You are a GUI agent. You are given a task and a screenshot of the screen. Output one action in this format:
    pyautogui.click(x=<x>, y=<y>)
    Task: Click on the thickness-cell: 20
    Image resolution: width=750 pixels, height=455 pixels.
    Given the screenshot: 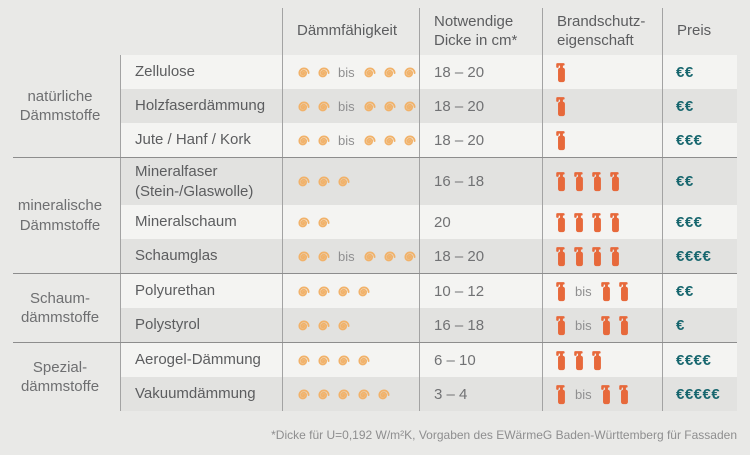 What is the action you would take?
    pyautogui.click(x=480, y=222)
    